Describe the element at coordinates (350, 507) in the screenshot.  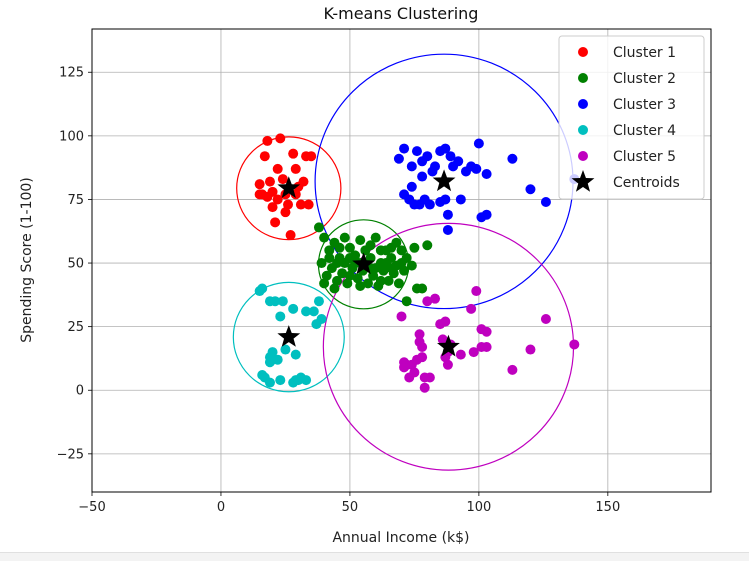
I see `x-tick-label: 50` at that location.